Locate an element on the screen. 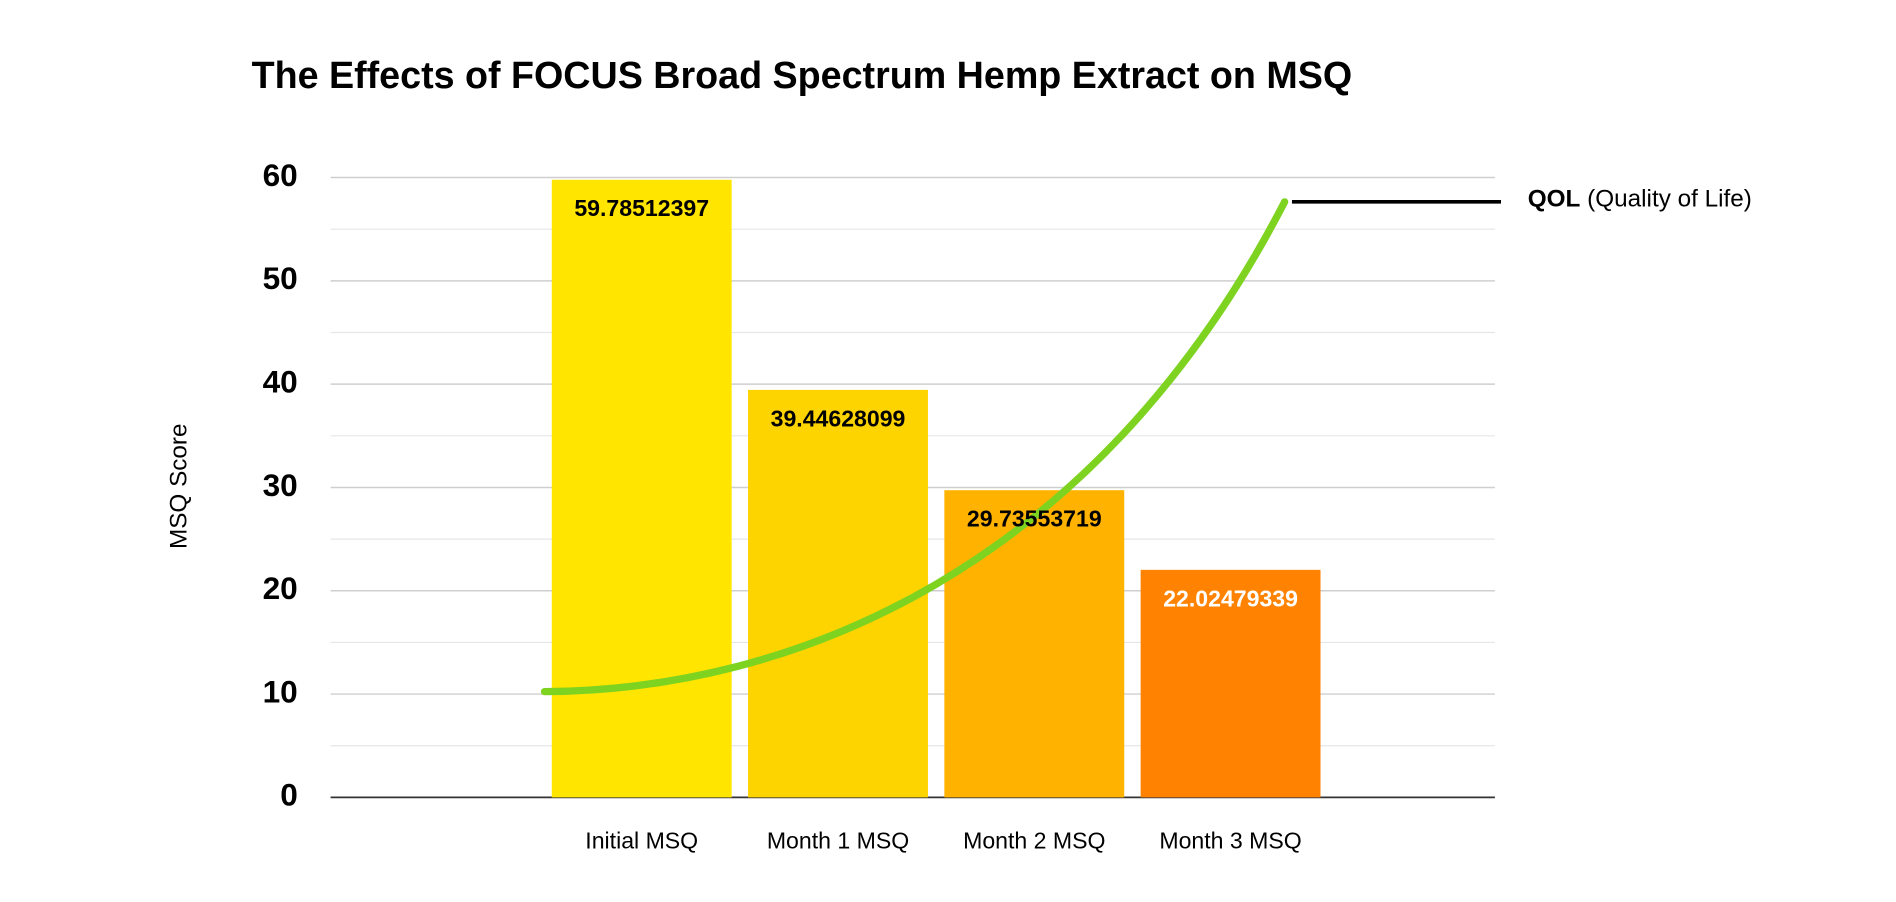  value-label: 29.73553719 is located at coordinates (1034, 519).